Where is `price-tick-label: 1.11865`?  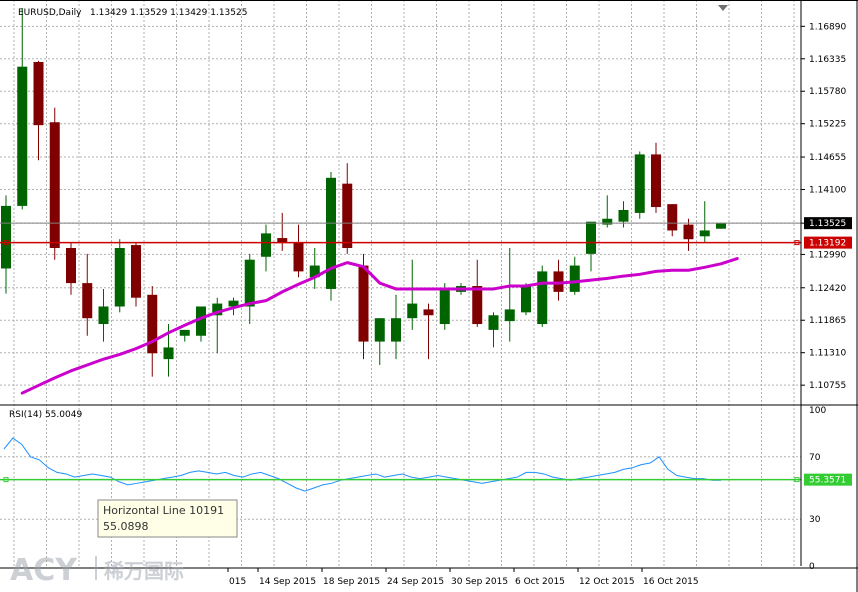 price-tick-label: 1.11865 is located at coordinates (827, 321).